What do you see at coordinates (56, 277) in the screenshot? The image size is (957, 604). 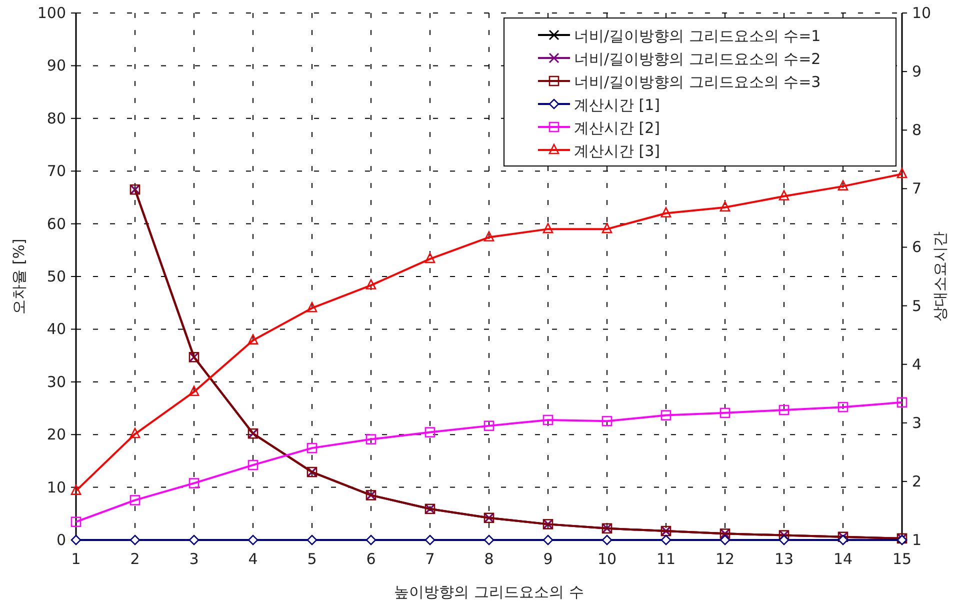 I see `y-tick-label: 50` at bounding box center [56, 277].